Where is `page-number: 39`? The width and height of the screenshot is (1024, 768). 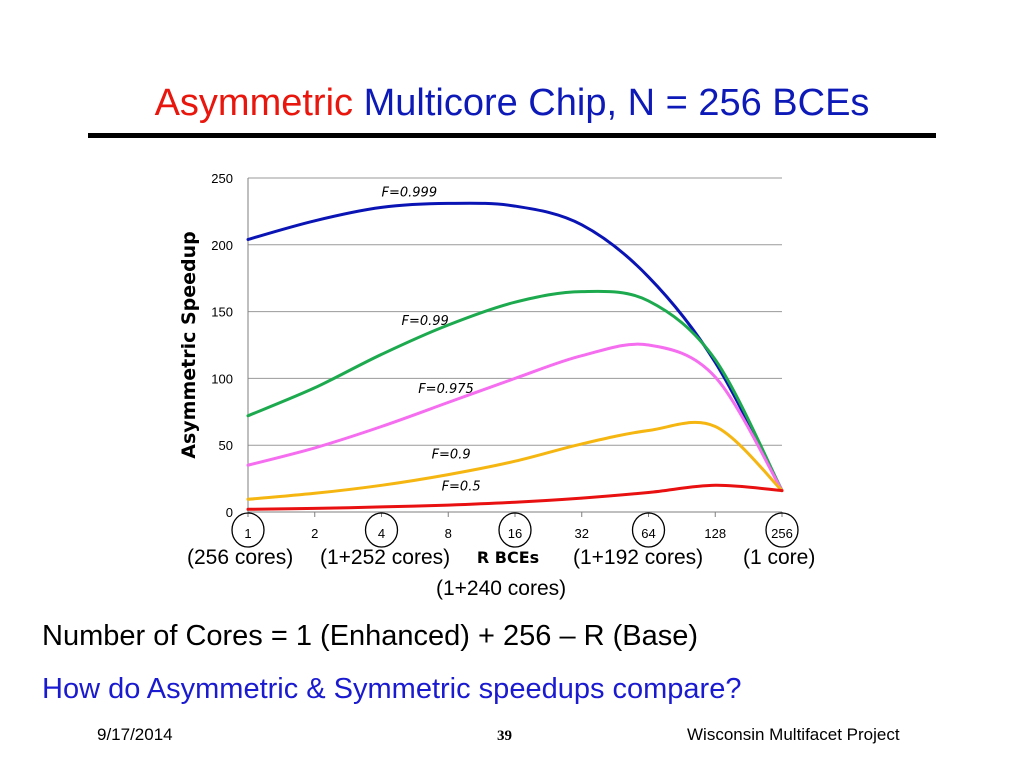 page-number: 39 is located at coordinates (504, 736).